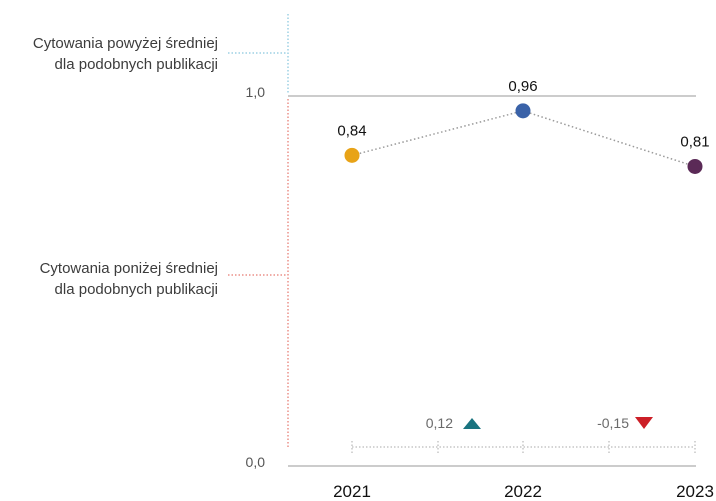 Image resolution: width=716 pixels, height=501 pixels. What do you see at coordinates (523, 111) in the screenshot?
I see `data-point-2022` at bounding box center [523, 111].